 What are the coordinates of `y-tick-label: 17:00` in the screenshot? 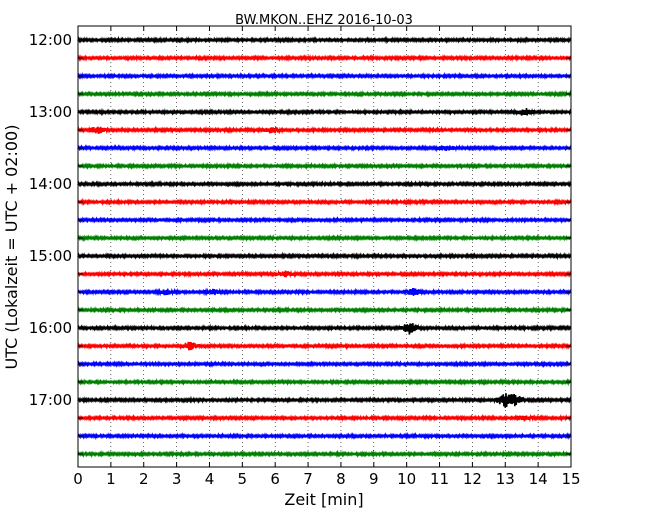 It's located at (50, 400).